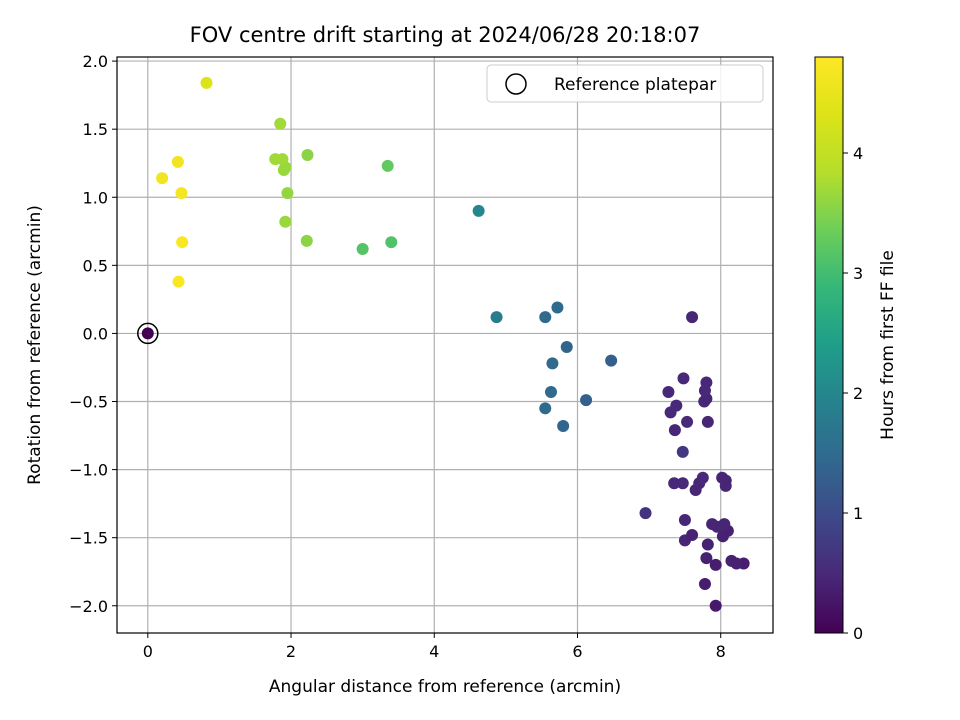 The image size is (960, 720). Describe the element at coordinates (88, 606) in the screenshot. I see `y-tick-label: −2.0` at that location.